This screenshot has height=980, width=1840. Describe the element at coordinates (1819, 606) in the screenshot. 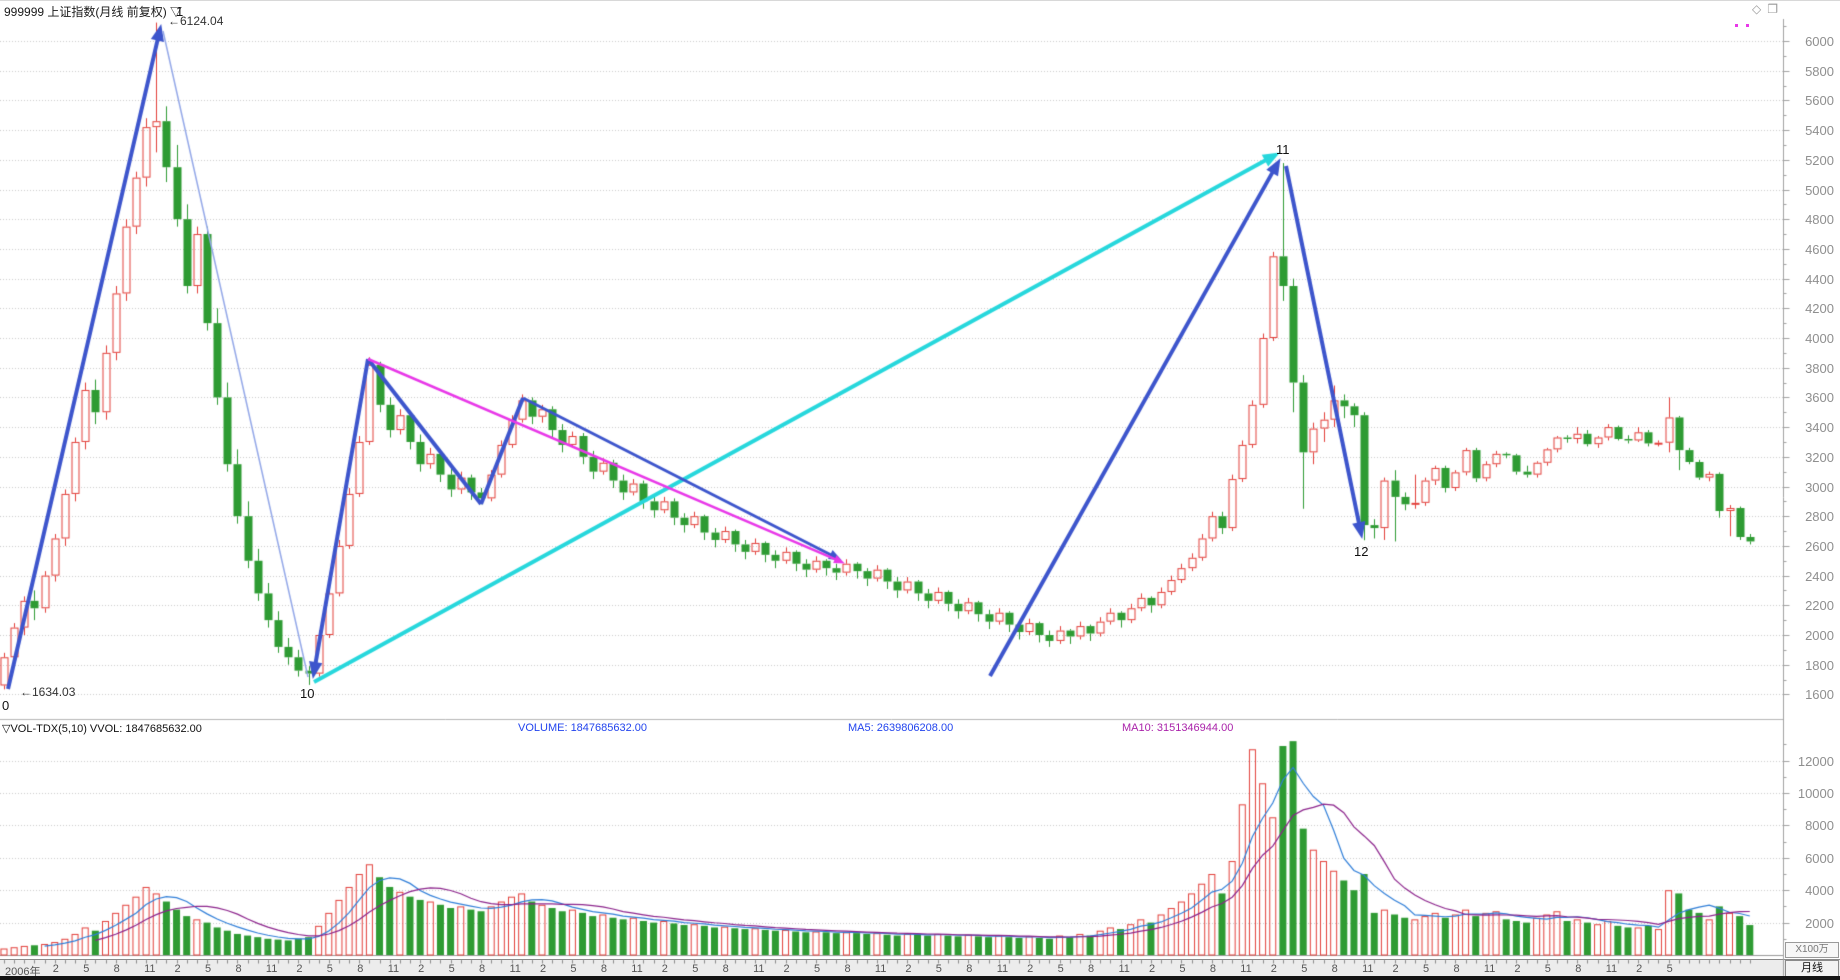

I see `price-axis-label: 2200` at that location.